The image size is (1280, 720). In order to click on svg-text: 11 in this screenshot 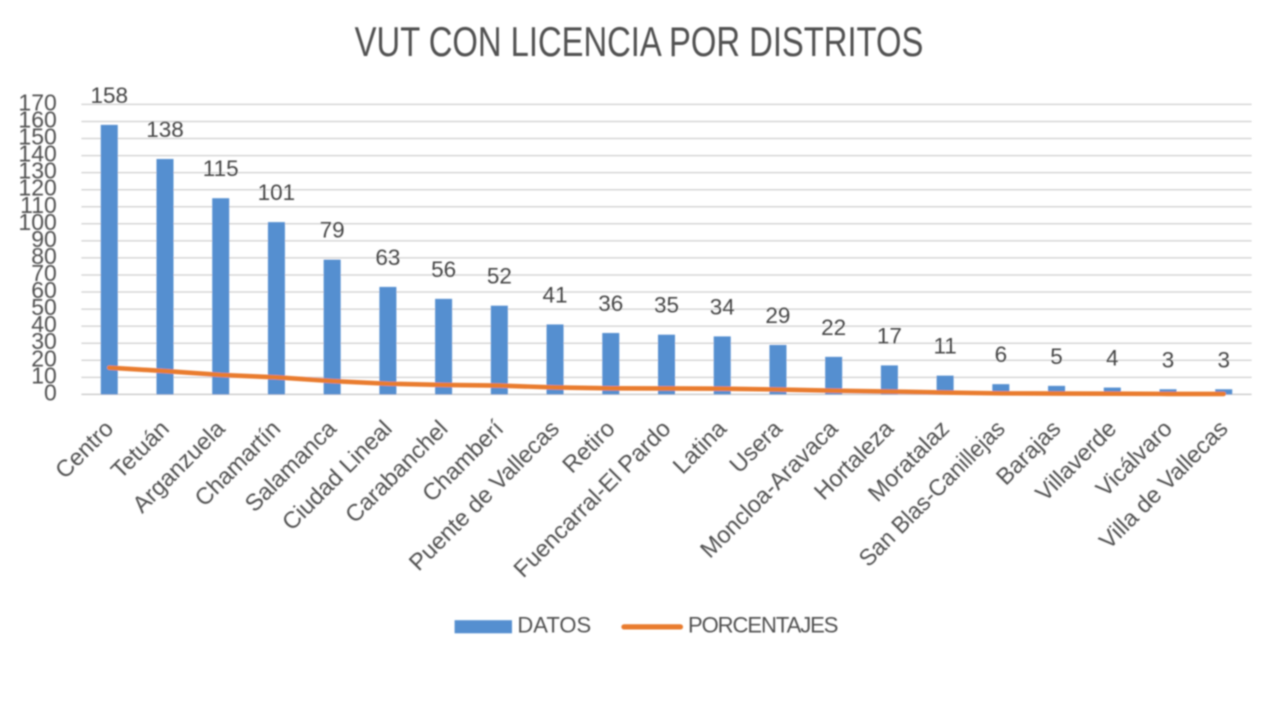, I will do `click(944, 346)`.